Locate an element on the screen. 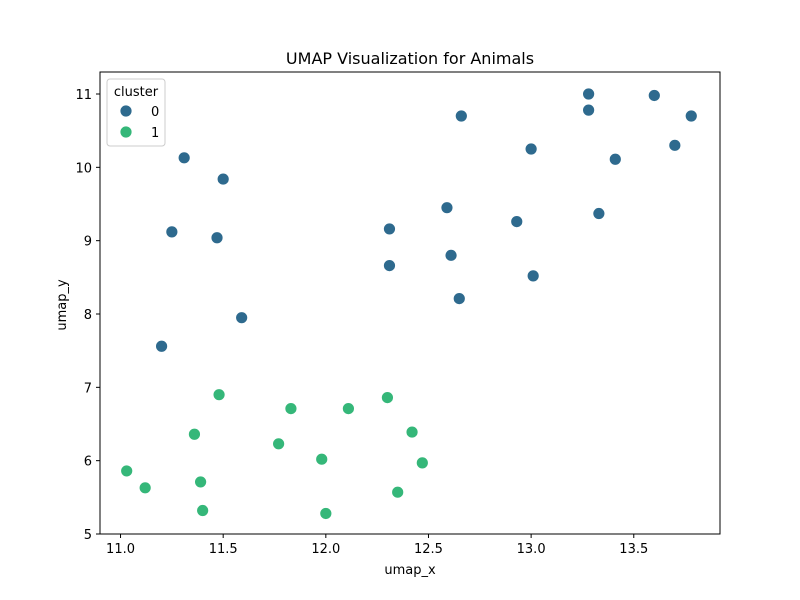 This screenshot has width=800, height=600. legend-label-cluster-0: 0 is located at coordinates (155, 112).